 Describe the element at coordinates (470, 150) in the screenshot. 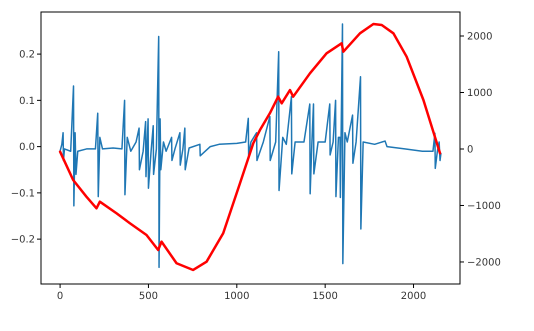

I see `y2-tick-label: 0` at that location.